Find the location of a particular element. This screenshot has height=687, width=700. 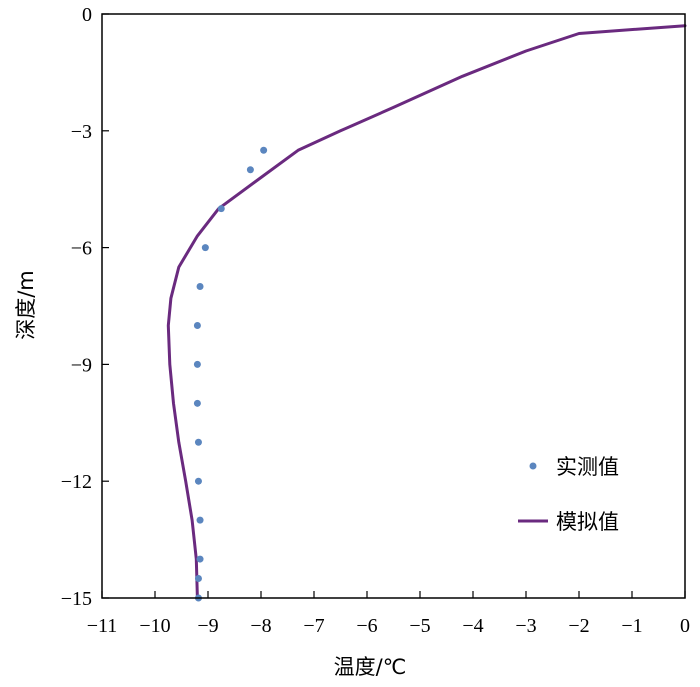

legend-label-measured: 实测值 is located at coordinates (587, 467).